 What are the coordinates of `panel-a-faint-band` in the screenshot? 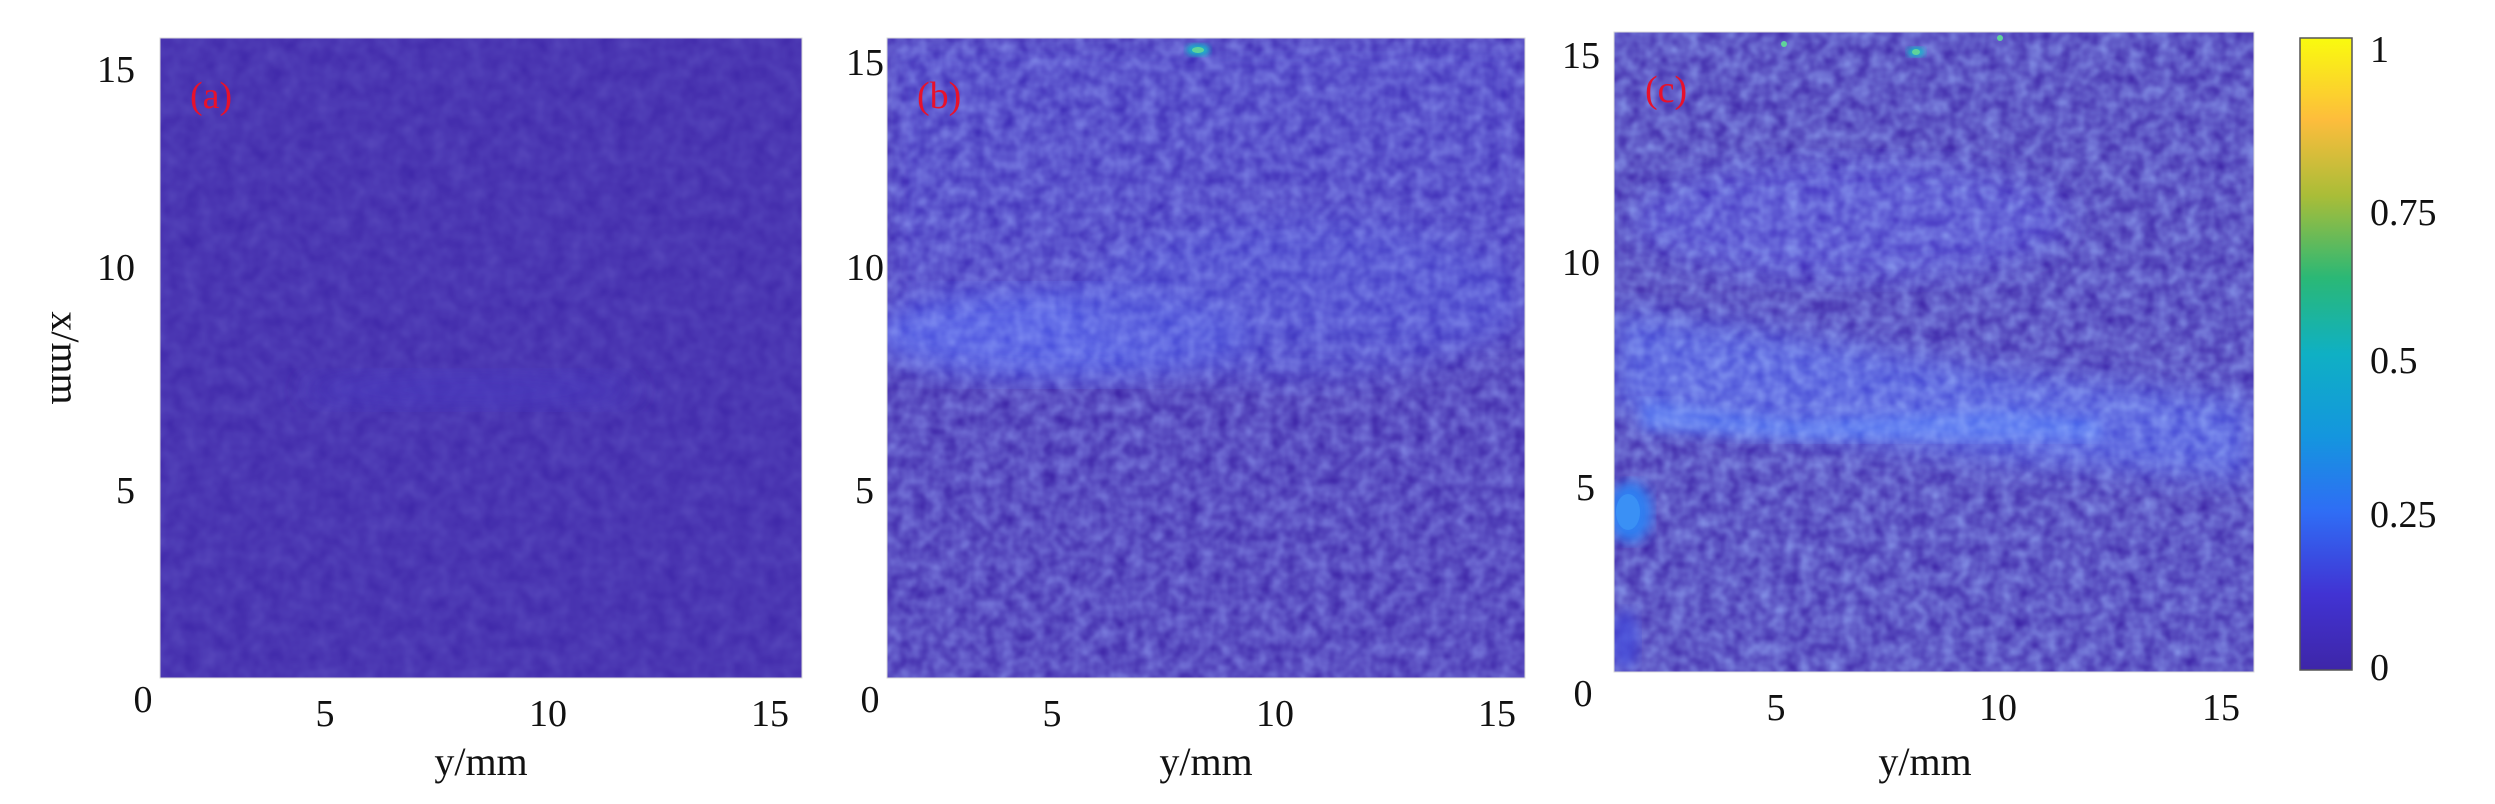 It's located at (470, 390).